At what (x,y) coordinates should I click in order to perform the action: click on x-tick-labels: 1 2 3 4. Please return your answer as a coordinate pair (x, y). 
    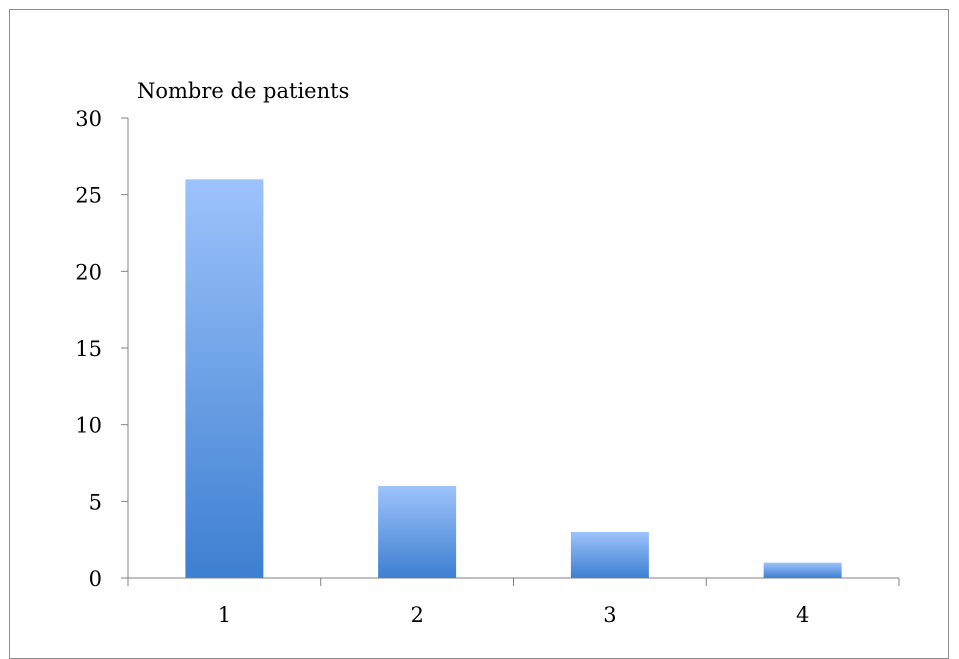
    Looking at the image, I should click on (514, 615).